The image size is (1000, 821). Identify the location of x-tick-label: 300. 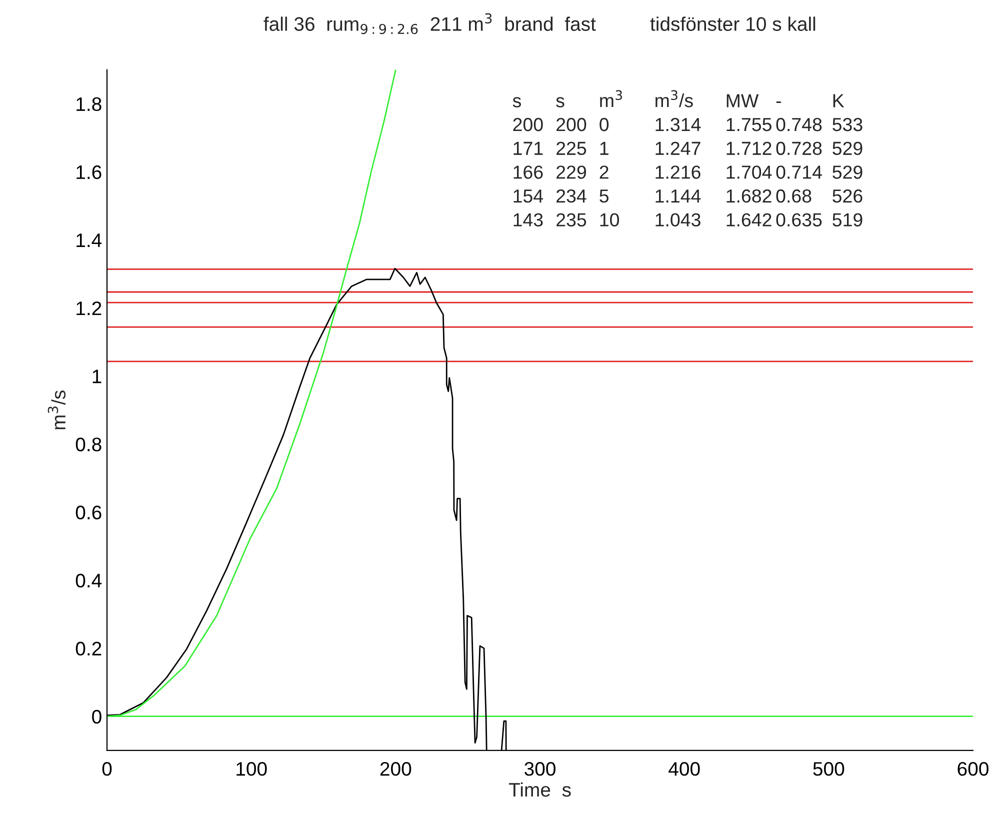
(540, 769).